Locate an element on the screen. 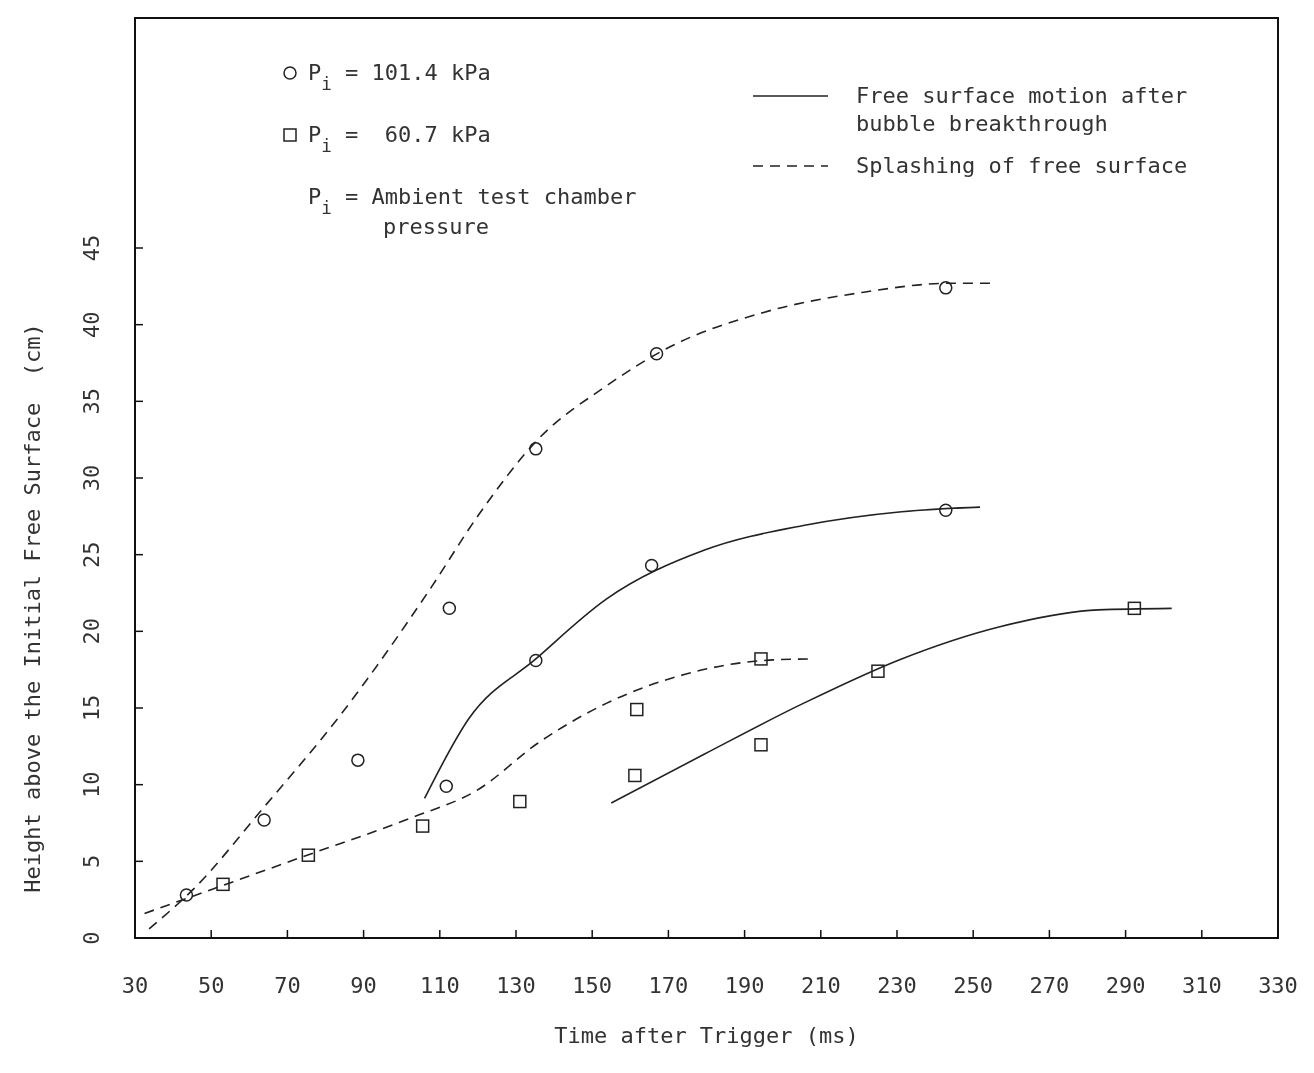  x-tick-label: 190 is located at coordinates (744, 985).